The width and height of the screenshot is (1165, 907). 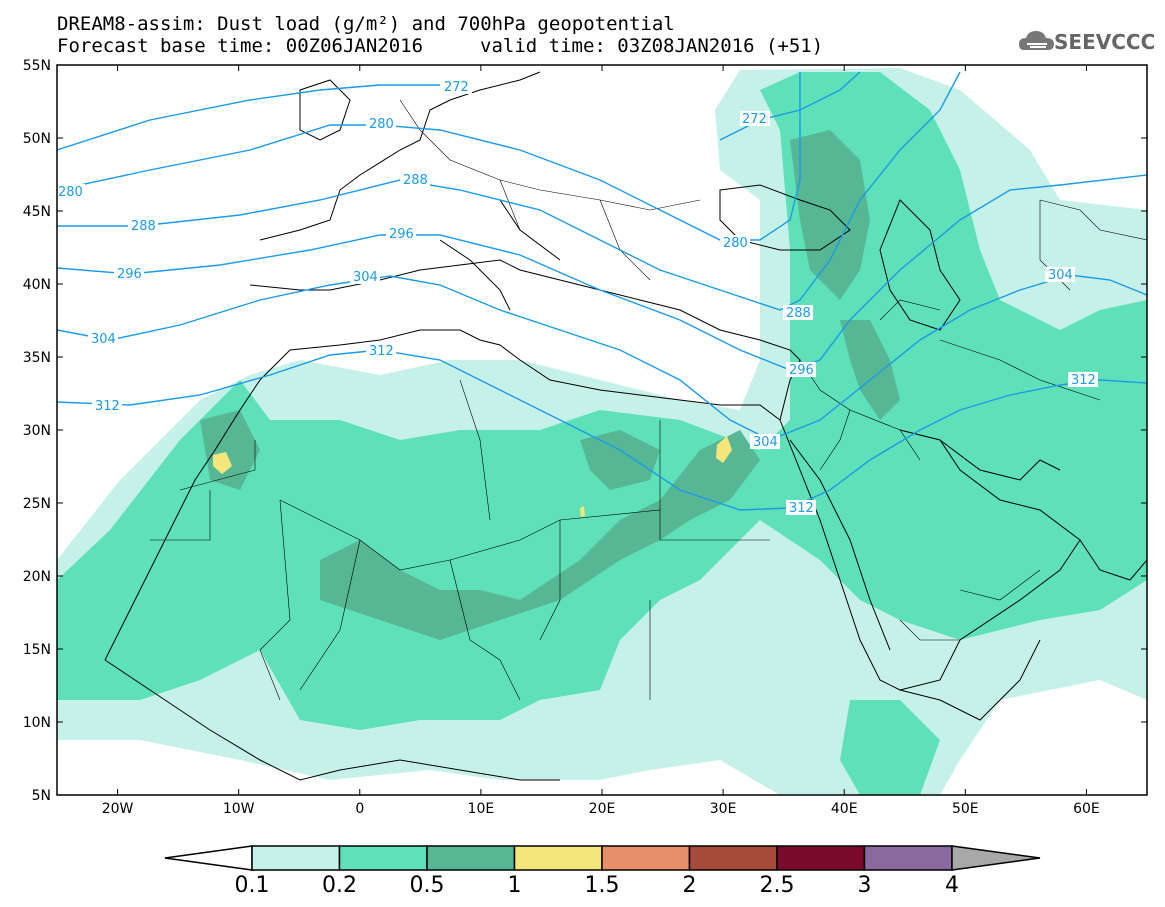 I want to click on cloud-icon, so click(x=1036, y=40).